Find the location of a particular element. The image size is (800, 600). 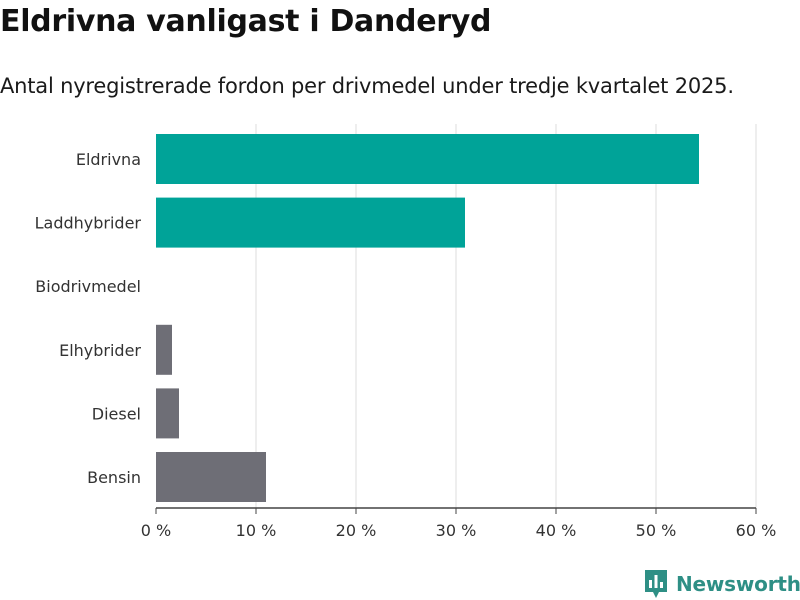

category-label: Laddhybrider is located at coordinates (88, 223).